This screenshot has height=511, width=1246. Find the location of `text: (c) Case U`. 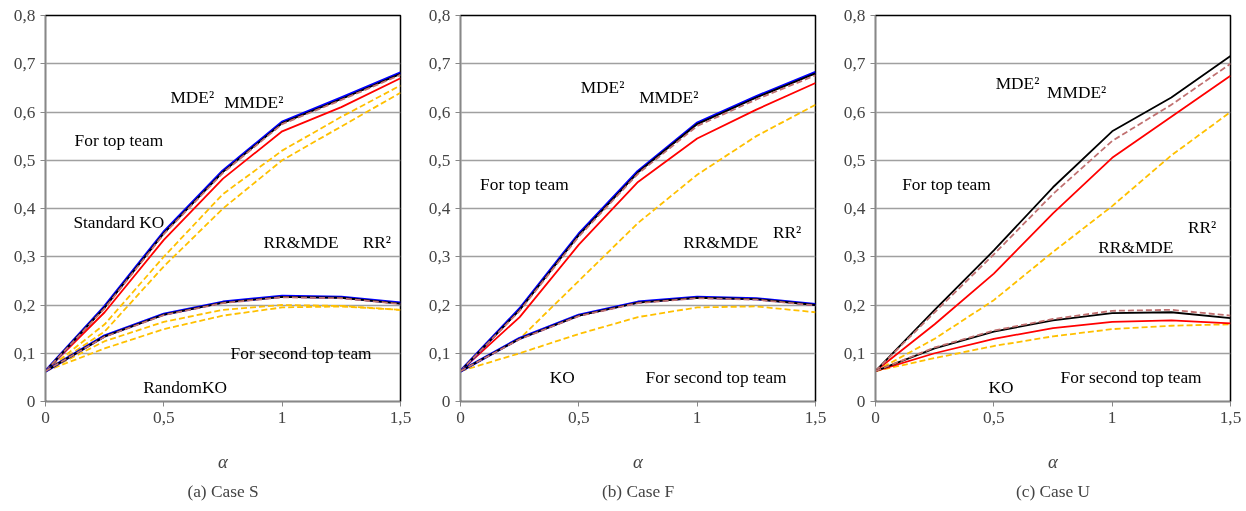

text: (c) Case U is located at coordinates (1053, 491).